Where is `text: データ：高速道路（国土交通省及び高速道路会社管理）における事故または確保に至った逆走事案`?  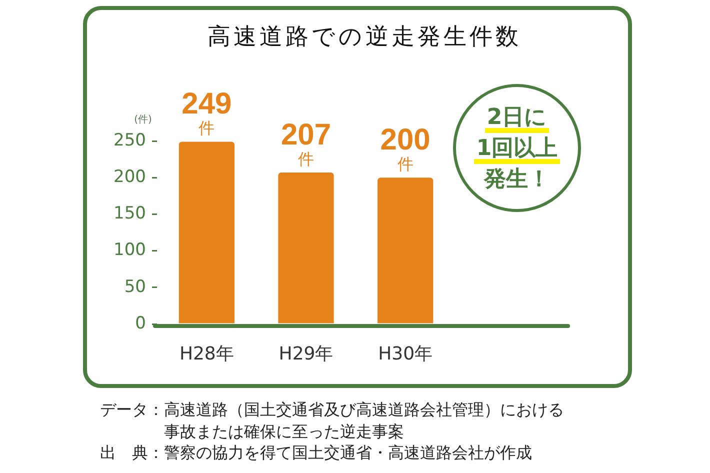
text: データ：高速道路（国土交通省及び高速道路会社管理）における事故または確保に至った逆走事案 is located at coordinates (332, 420).